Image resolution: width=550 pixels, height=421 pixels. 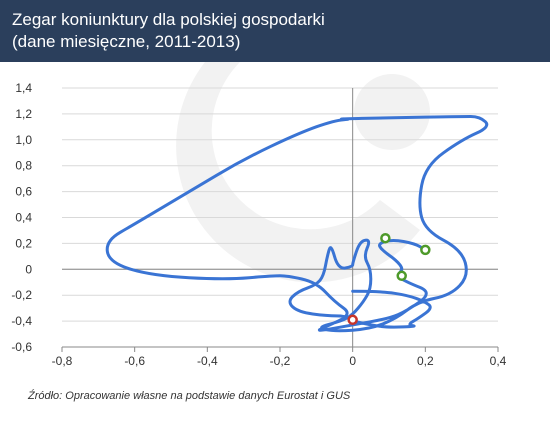 What do you see at coordinates (352, 361) in the screenshot?
I see `x-tick-label: 0` at bounding box center [352, 361].